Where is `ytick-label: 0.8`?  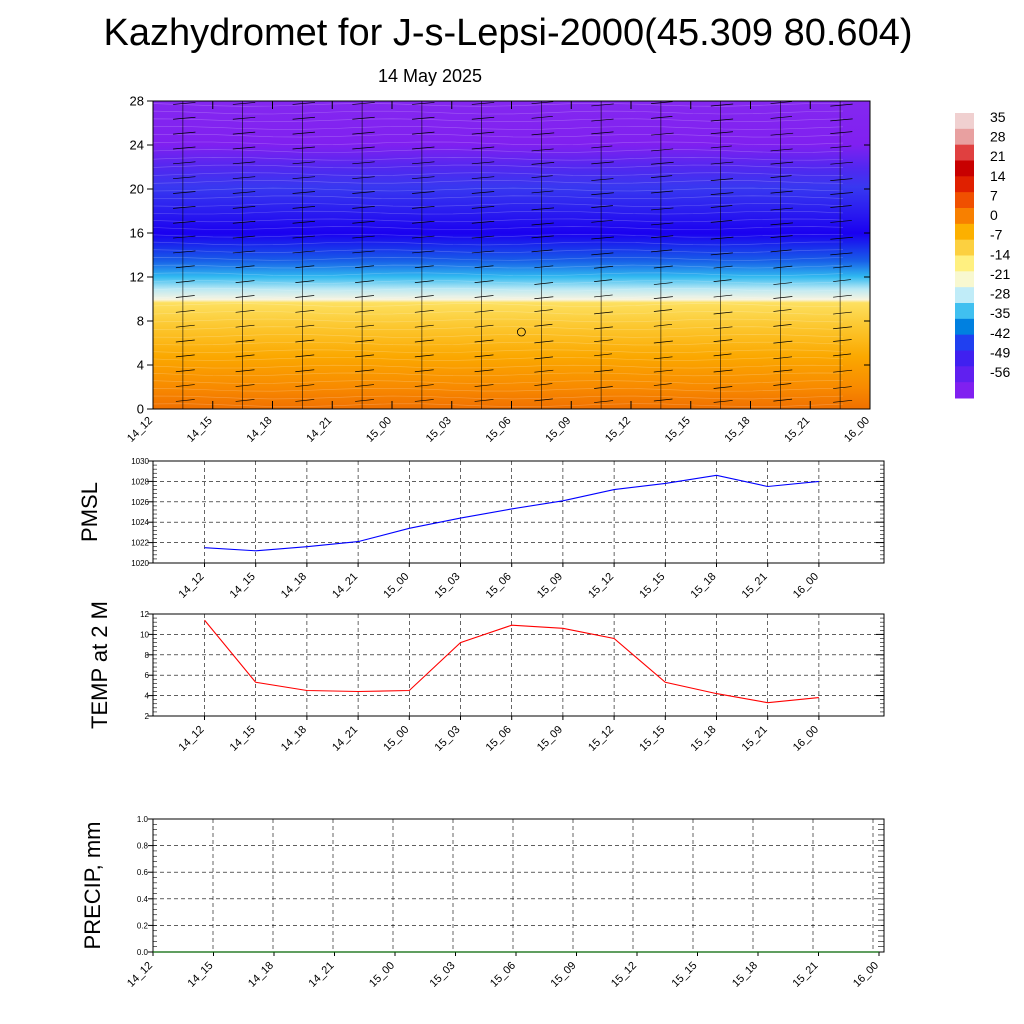
ytick-label: 0.8 is located at coordinates (143, 846).